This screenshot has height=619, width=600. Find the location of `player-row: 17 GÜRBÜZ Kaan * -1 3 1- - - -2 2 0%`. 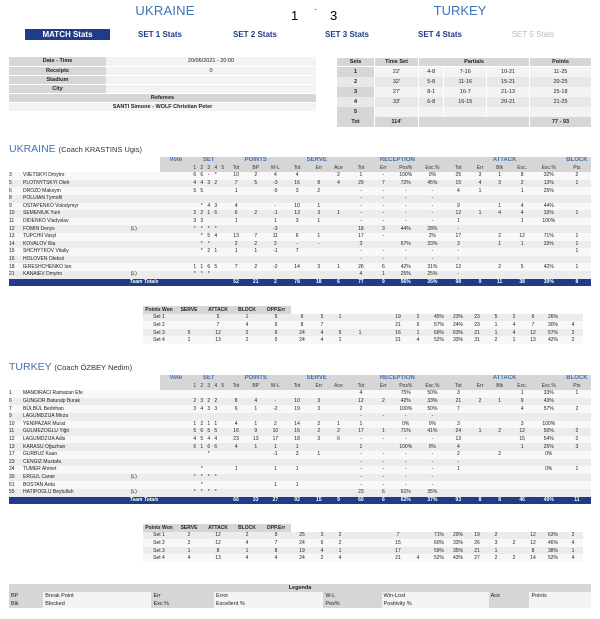

player-row: 17 GÜRBÜZ Kaan * -1 3 1- - - -2 2 0% is located at coordinates (300, 454).